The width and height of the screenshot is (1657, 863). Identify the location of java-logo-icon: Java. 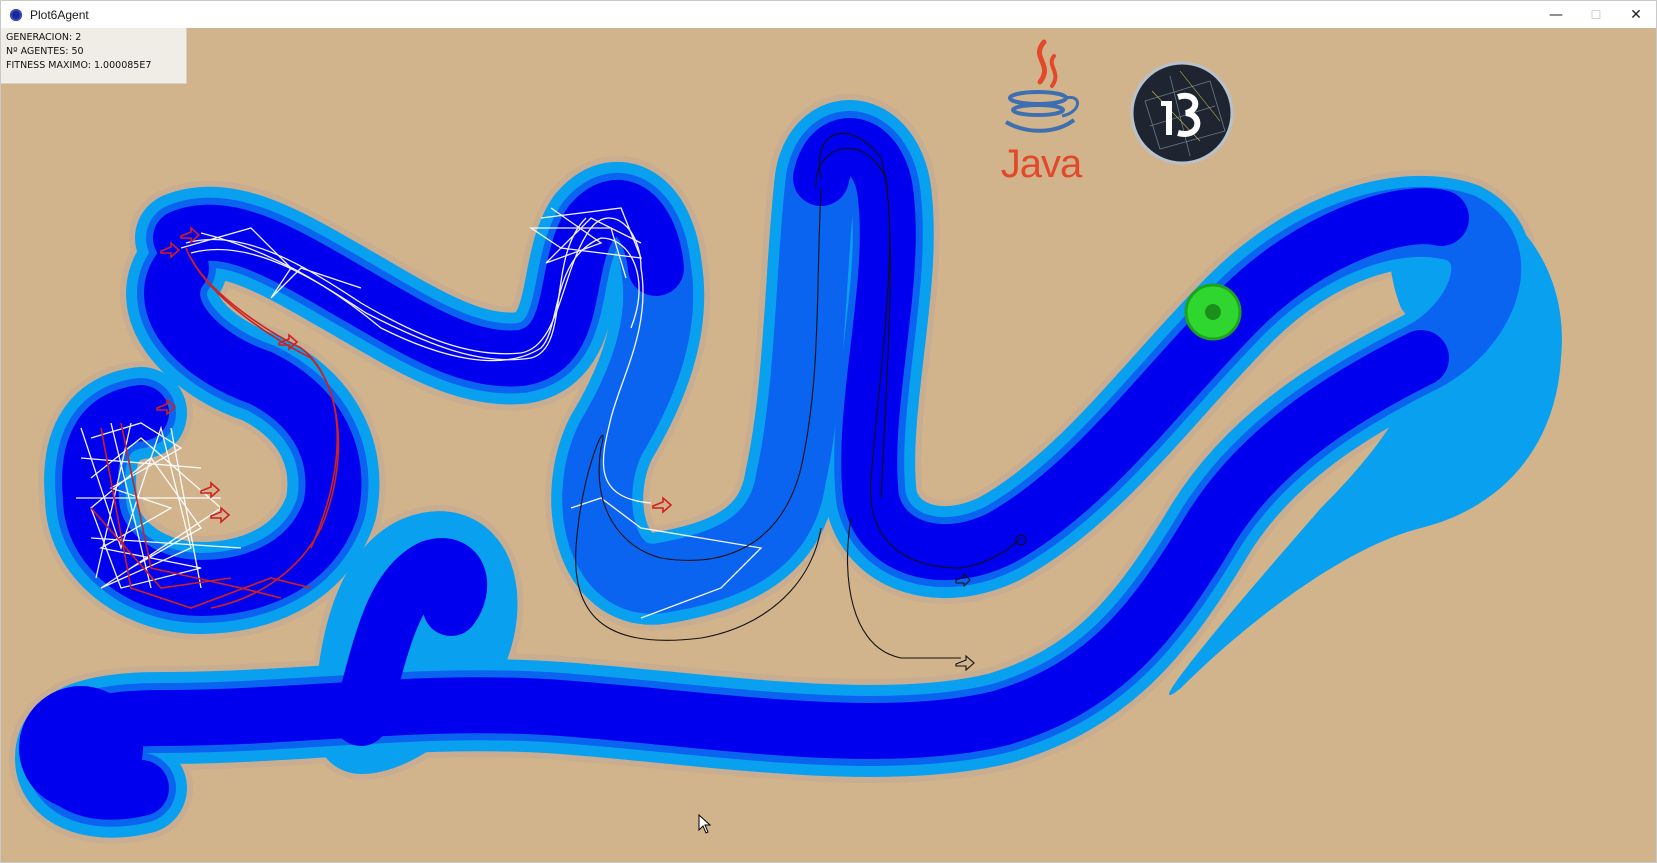
(1041, 114).